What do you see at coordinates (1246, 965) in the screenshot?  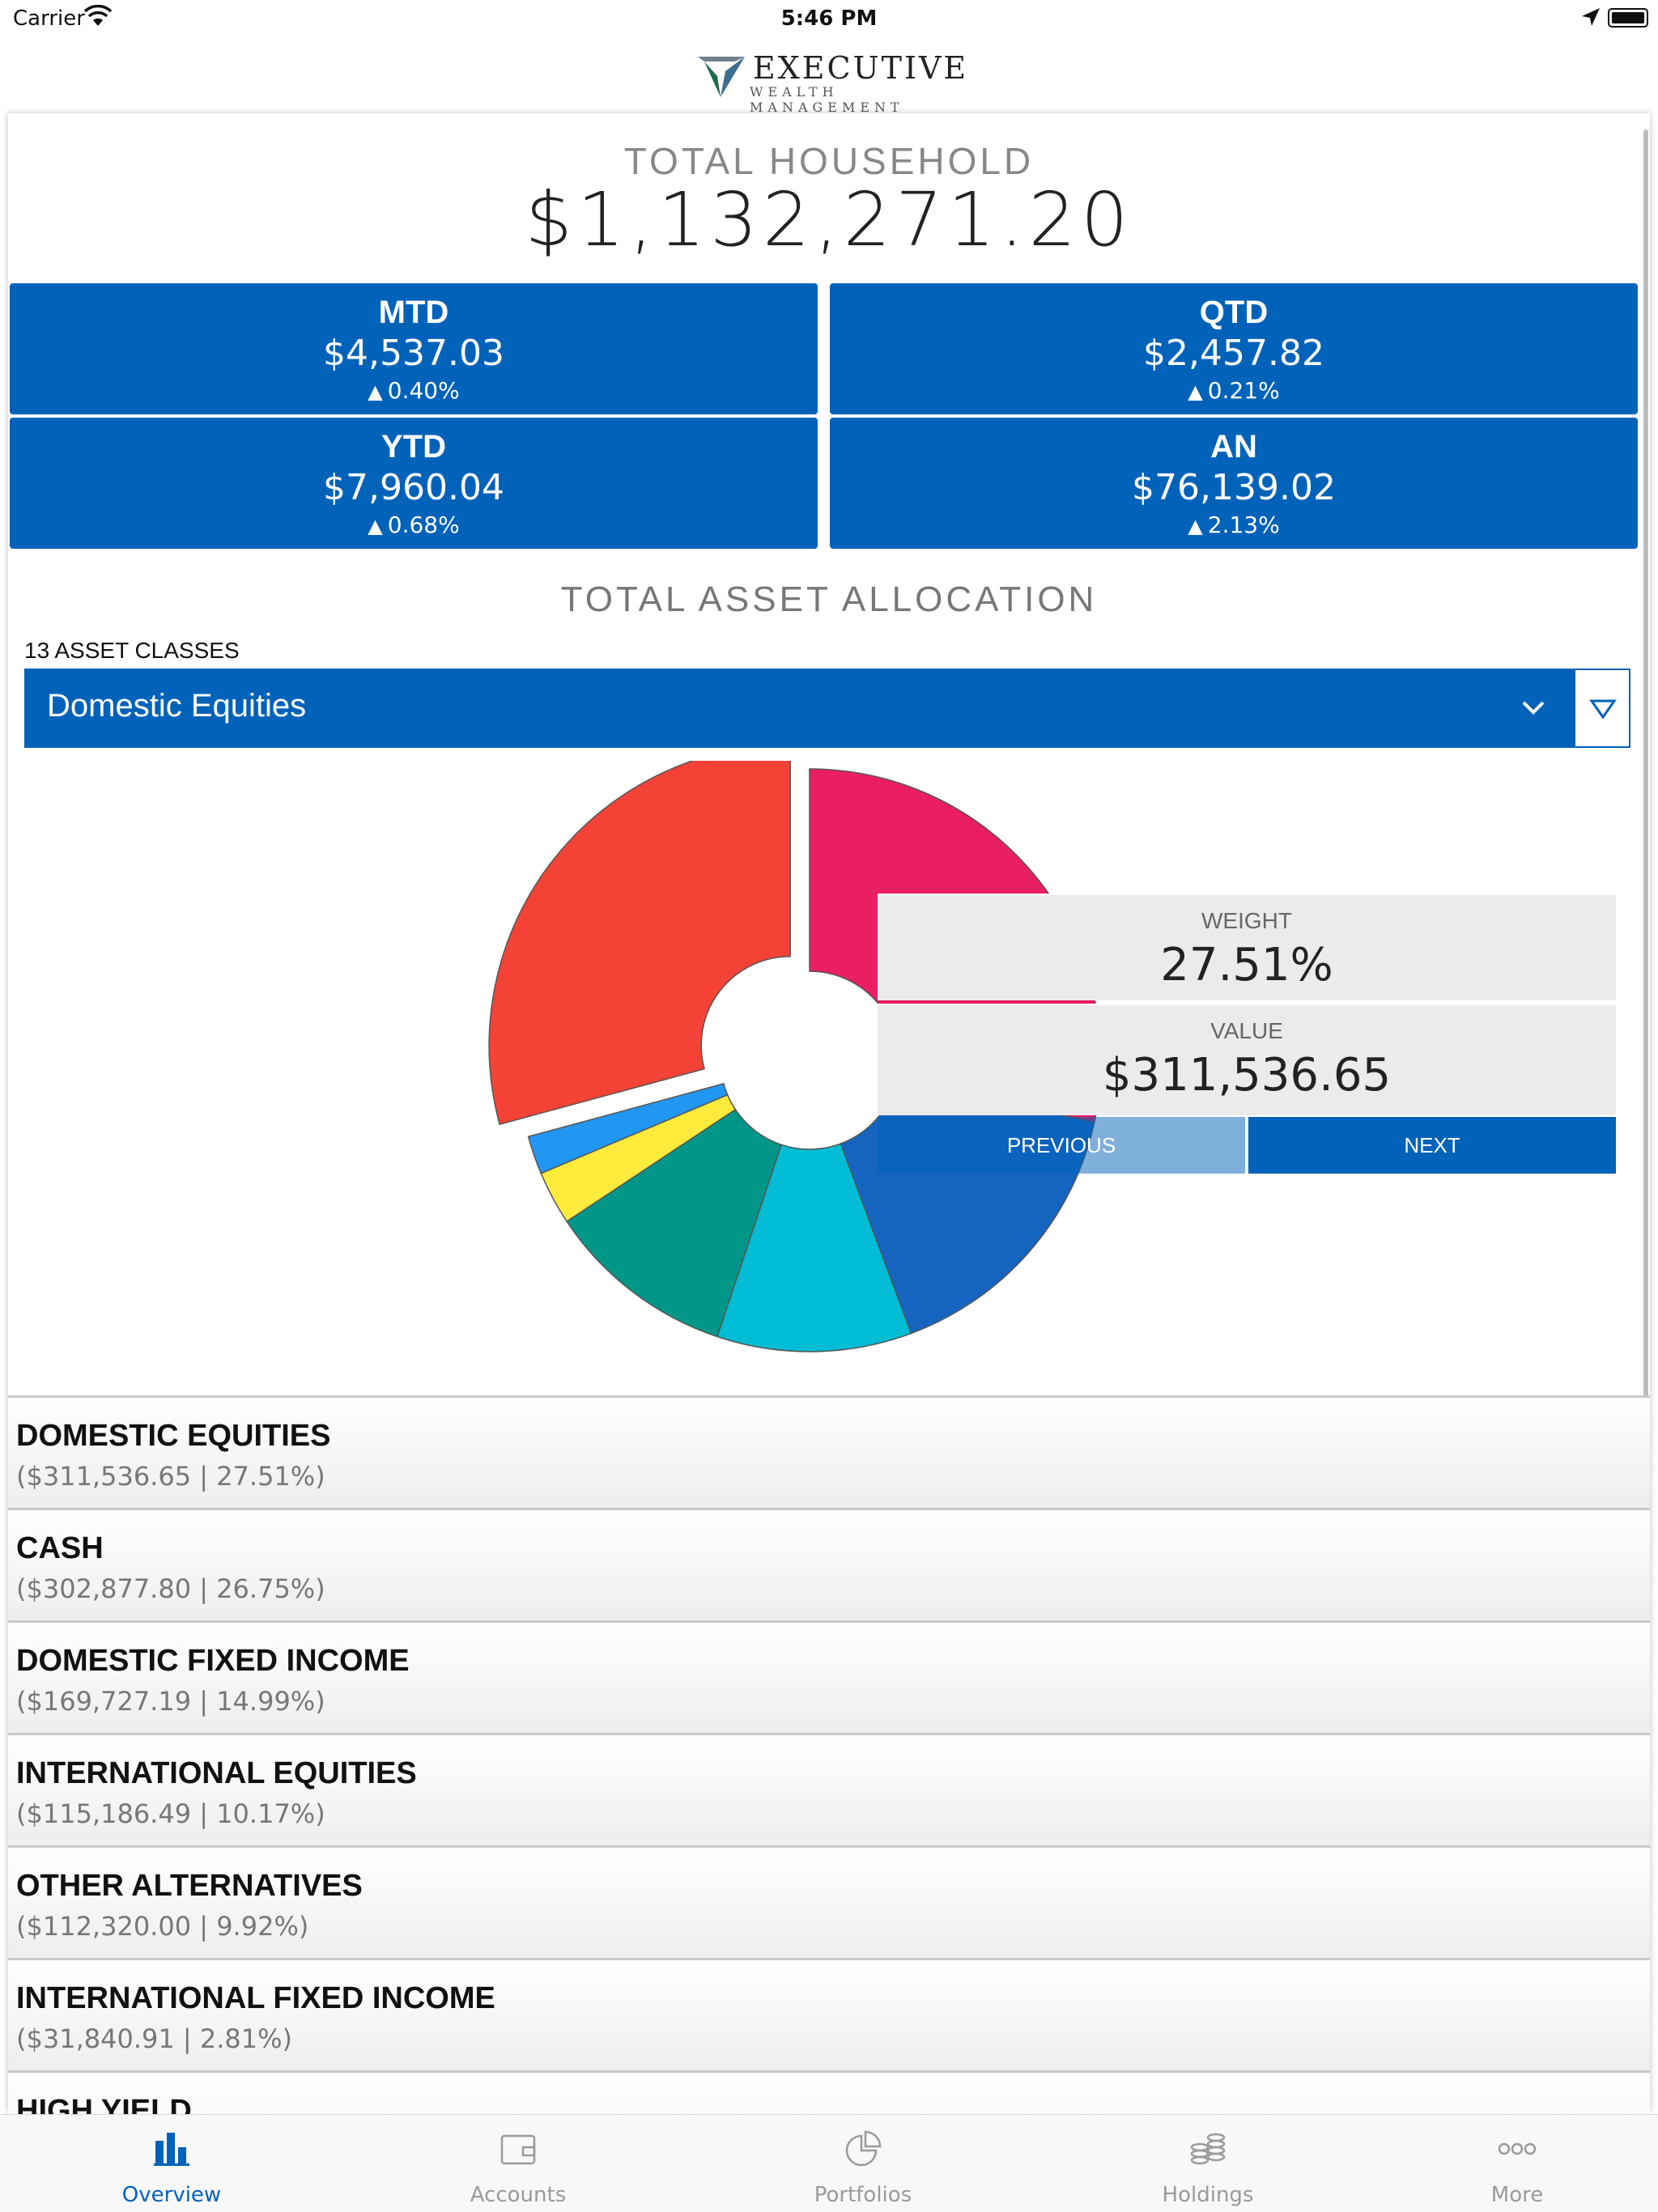 I see `weight-value: 27.51%` at bounding box center [1246, 965].